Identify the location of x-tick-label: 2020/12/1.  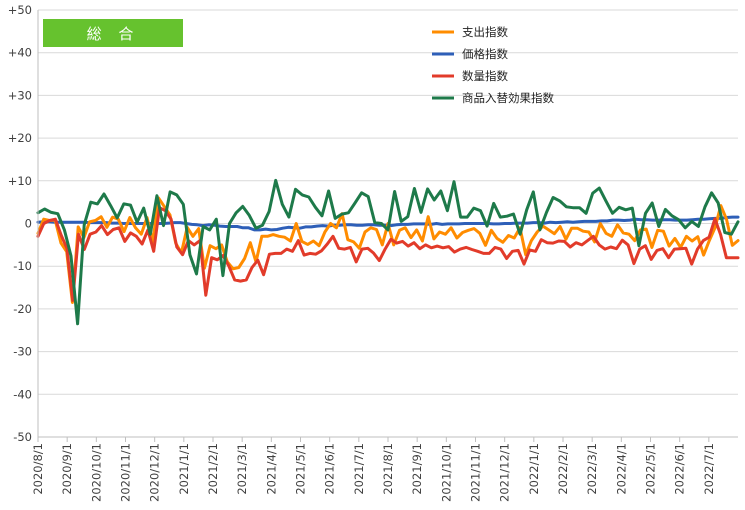
(155, 472).